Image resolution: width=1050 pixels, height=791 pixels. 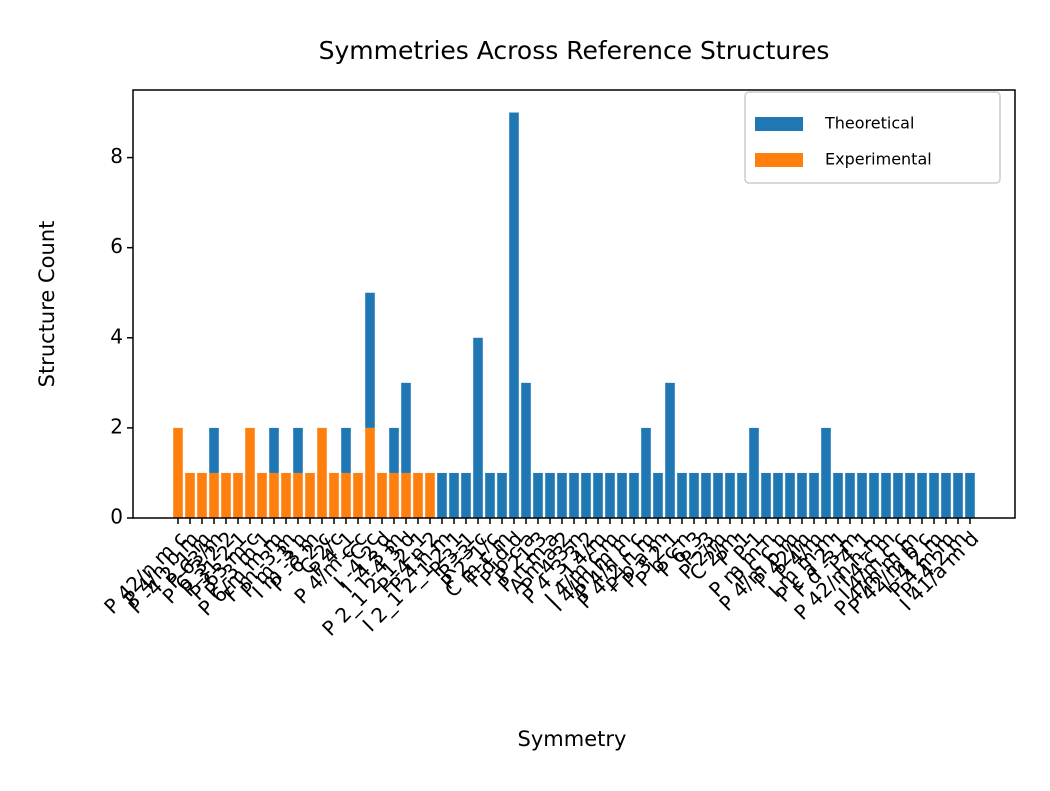 I want to click on chart-title: Symmetries Across Reference Structures, so click(x=574, y=50).